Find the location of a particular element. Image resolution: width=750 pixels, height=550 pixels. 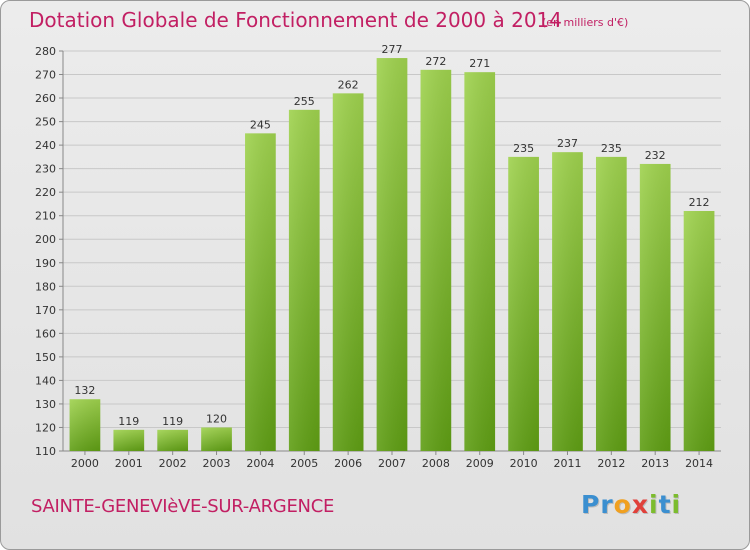

y-tick-label: 140 is located at coordinates (45, 380).